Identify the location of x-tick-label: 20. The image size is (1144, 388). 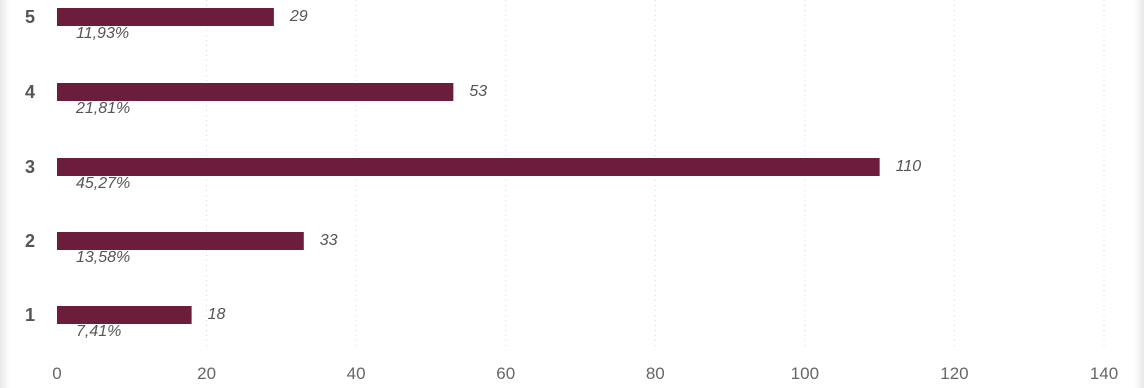
(206, 373).